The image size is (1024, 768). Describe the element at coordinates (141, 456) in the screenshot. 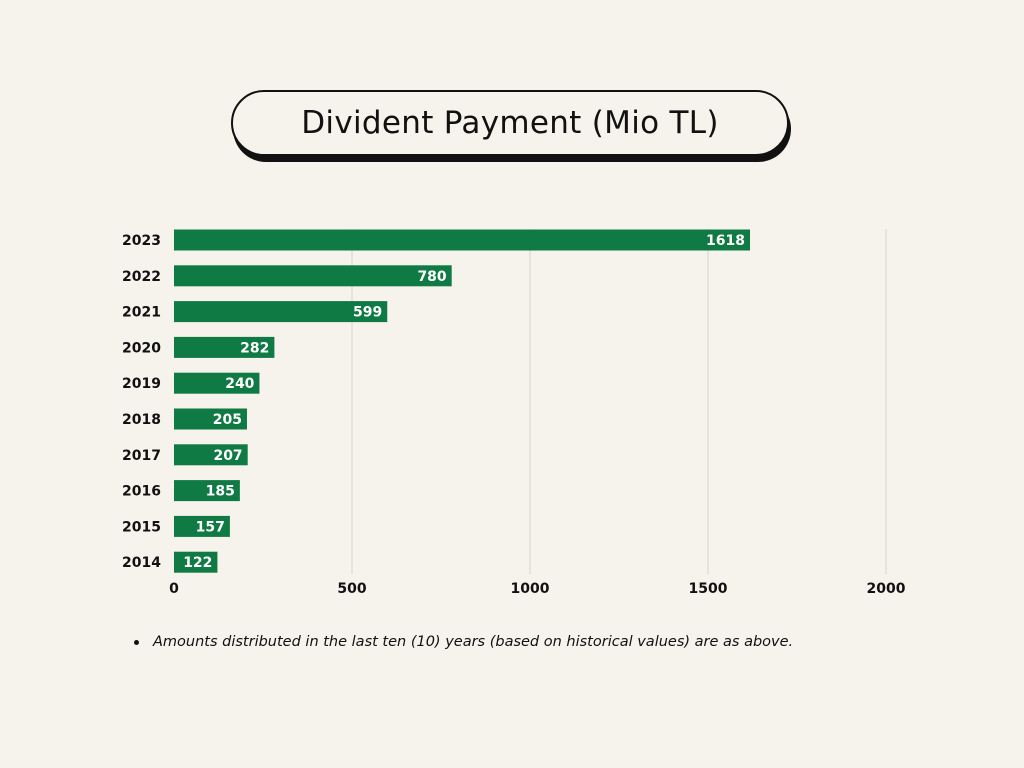

I see `y-category-label: 2017` at that location.